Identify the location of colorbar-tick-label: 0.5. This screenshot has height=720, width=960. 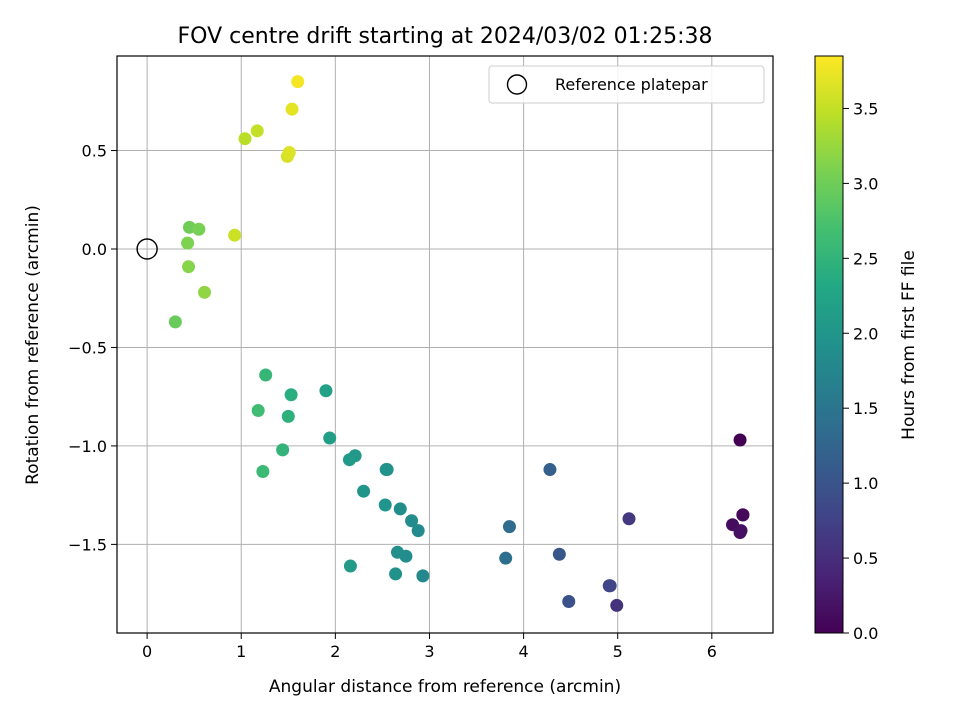
(865, 558).